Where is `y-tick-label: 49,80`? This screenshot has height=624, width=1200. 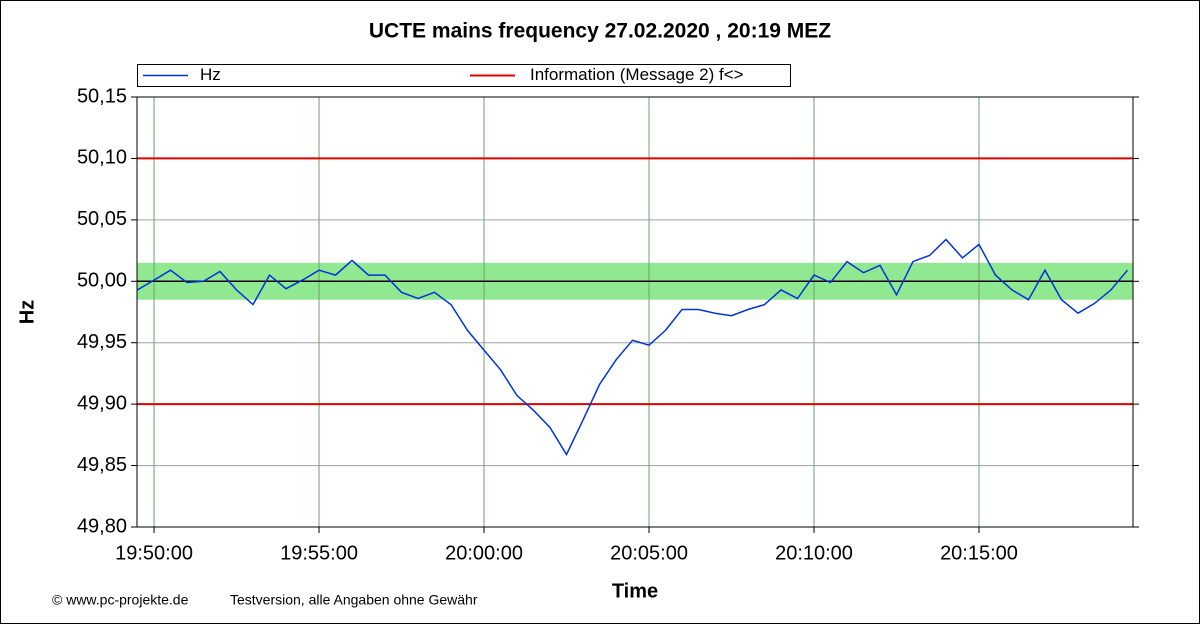 y-tick-label: 49,80 is located at coordinates (102, 526).